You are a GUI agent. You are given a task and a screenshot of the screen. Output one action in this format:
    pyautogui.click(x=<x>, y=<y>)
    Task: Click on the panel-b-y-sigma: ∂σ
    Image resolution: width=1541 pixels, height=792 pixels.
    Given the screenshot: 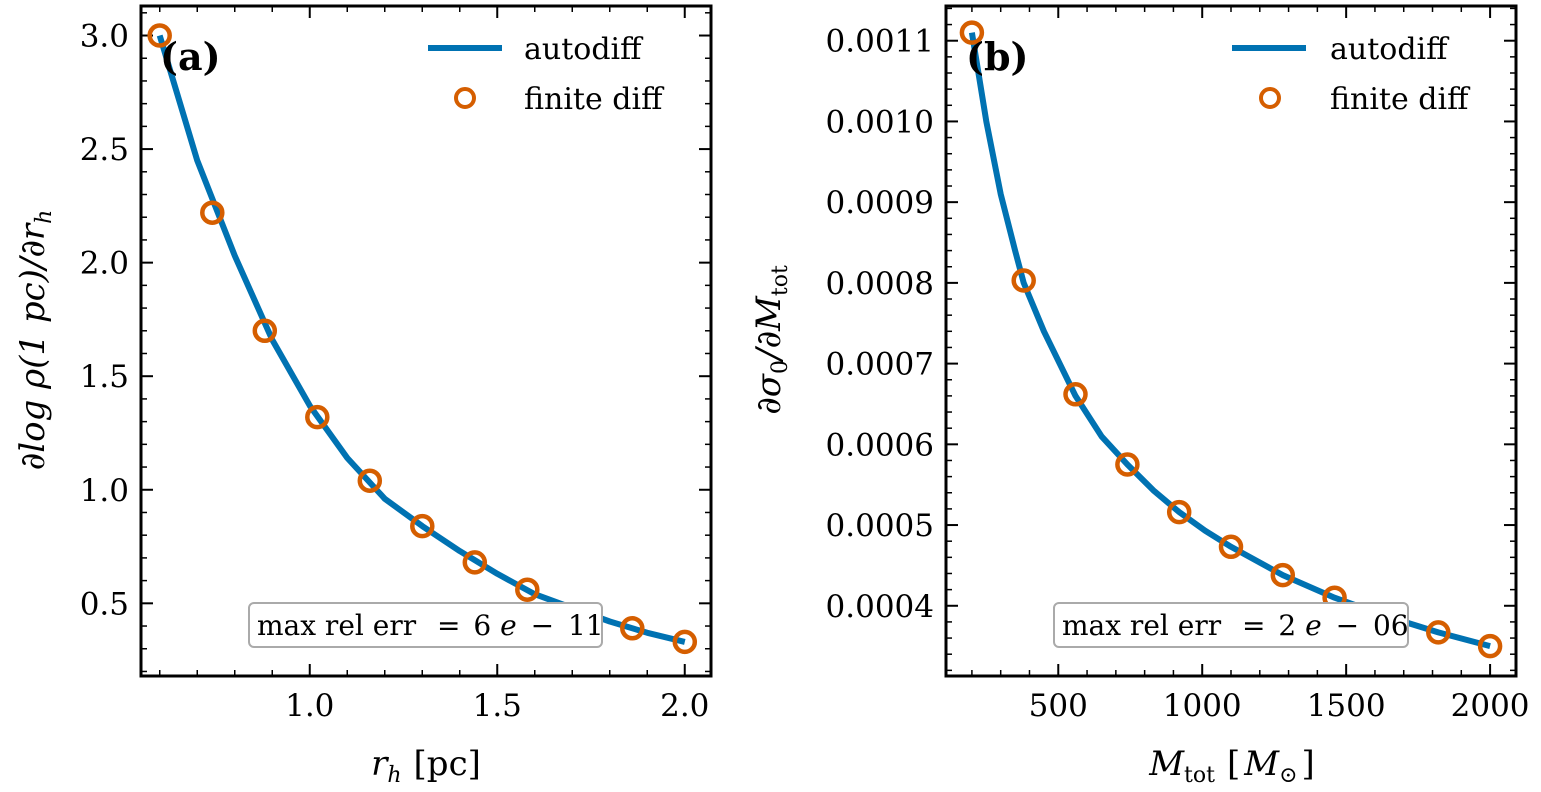 What is the action you would take?
    pyautogui.click(x=769, y=394)
    